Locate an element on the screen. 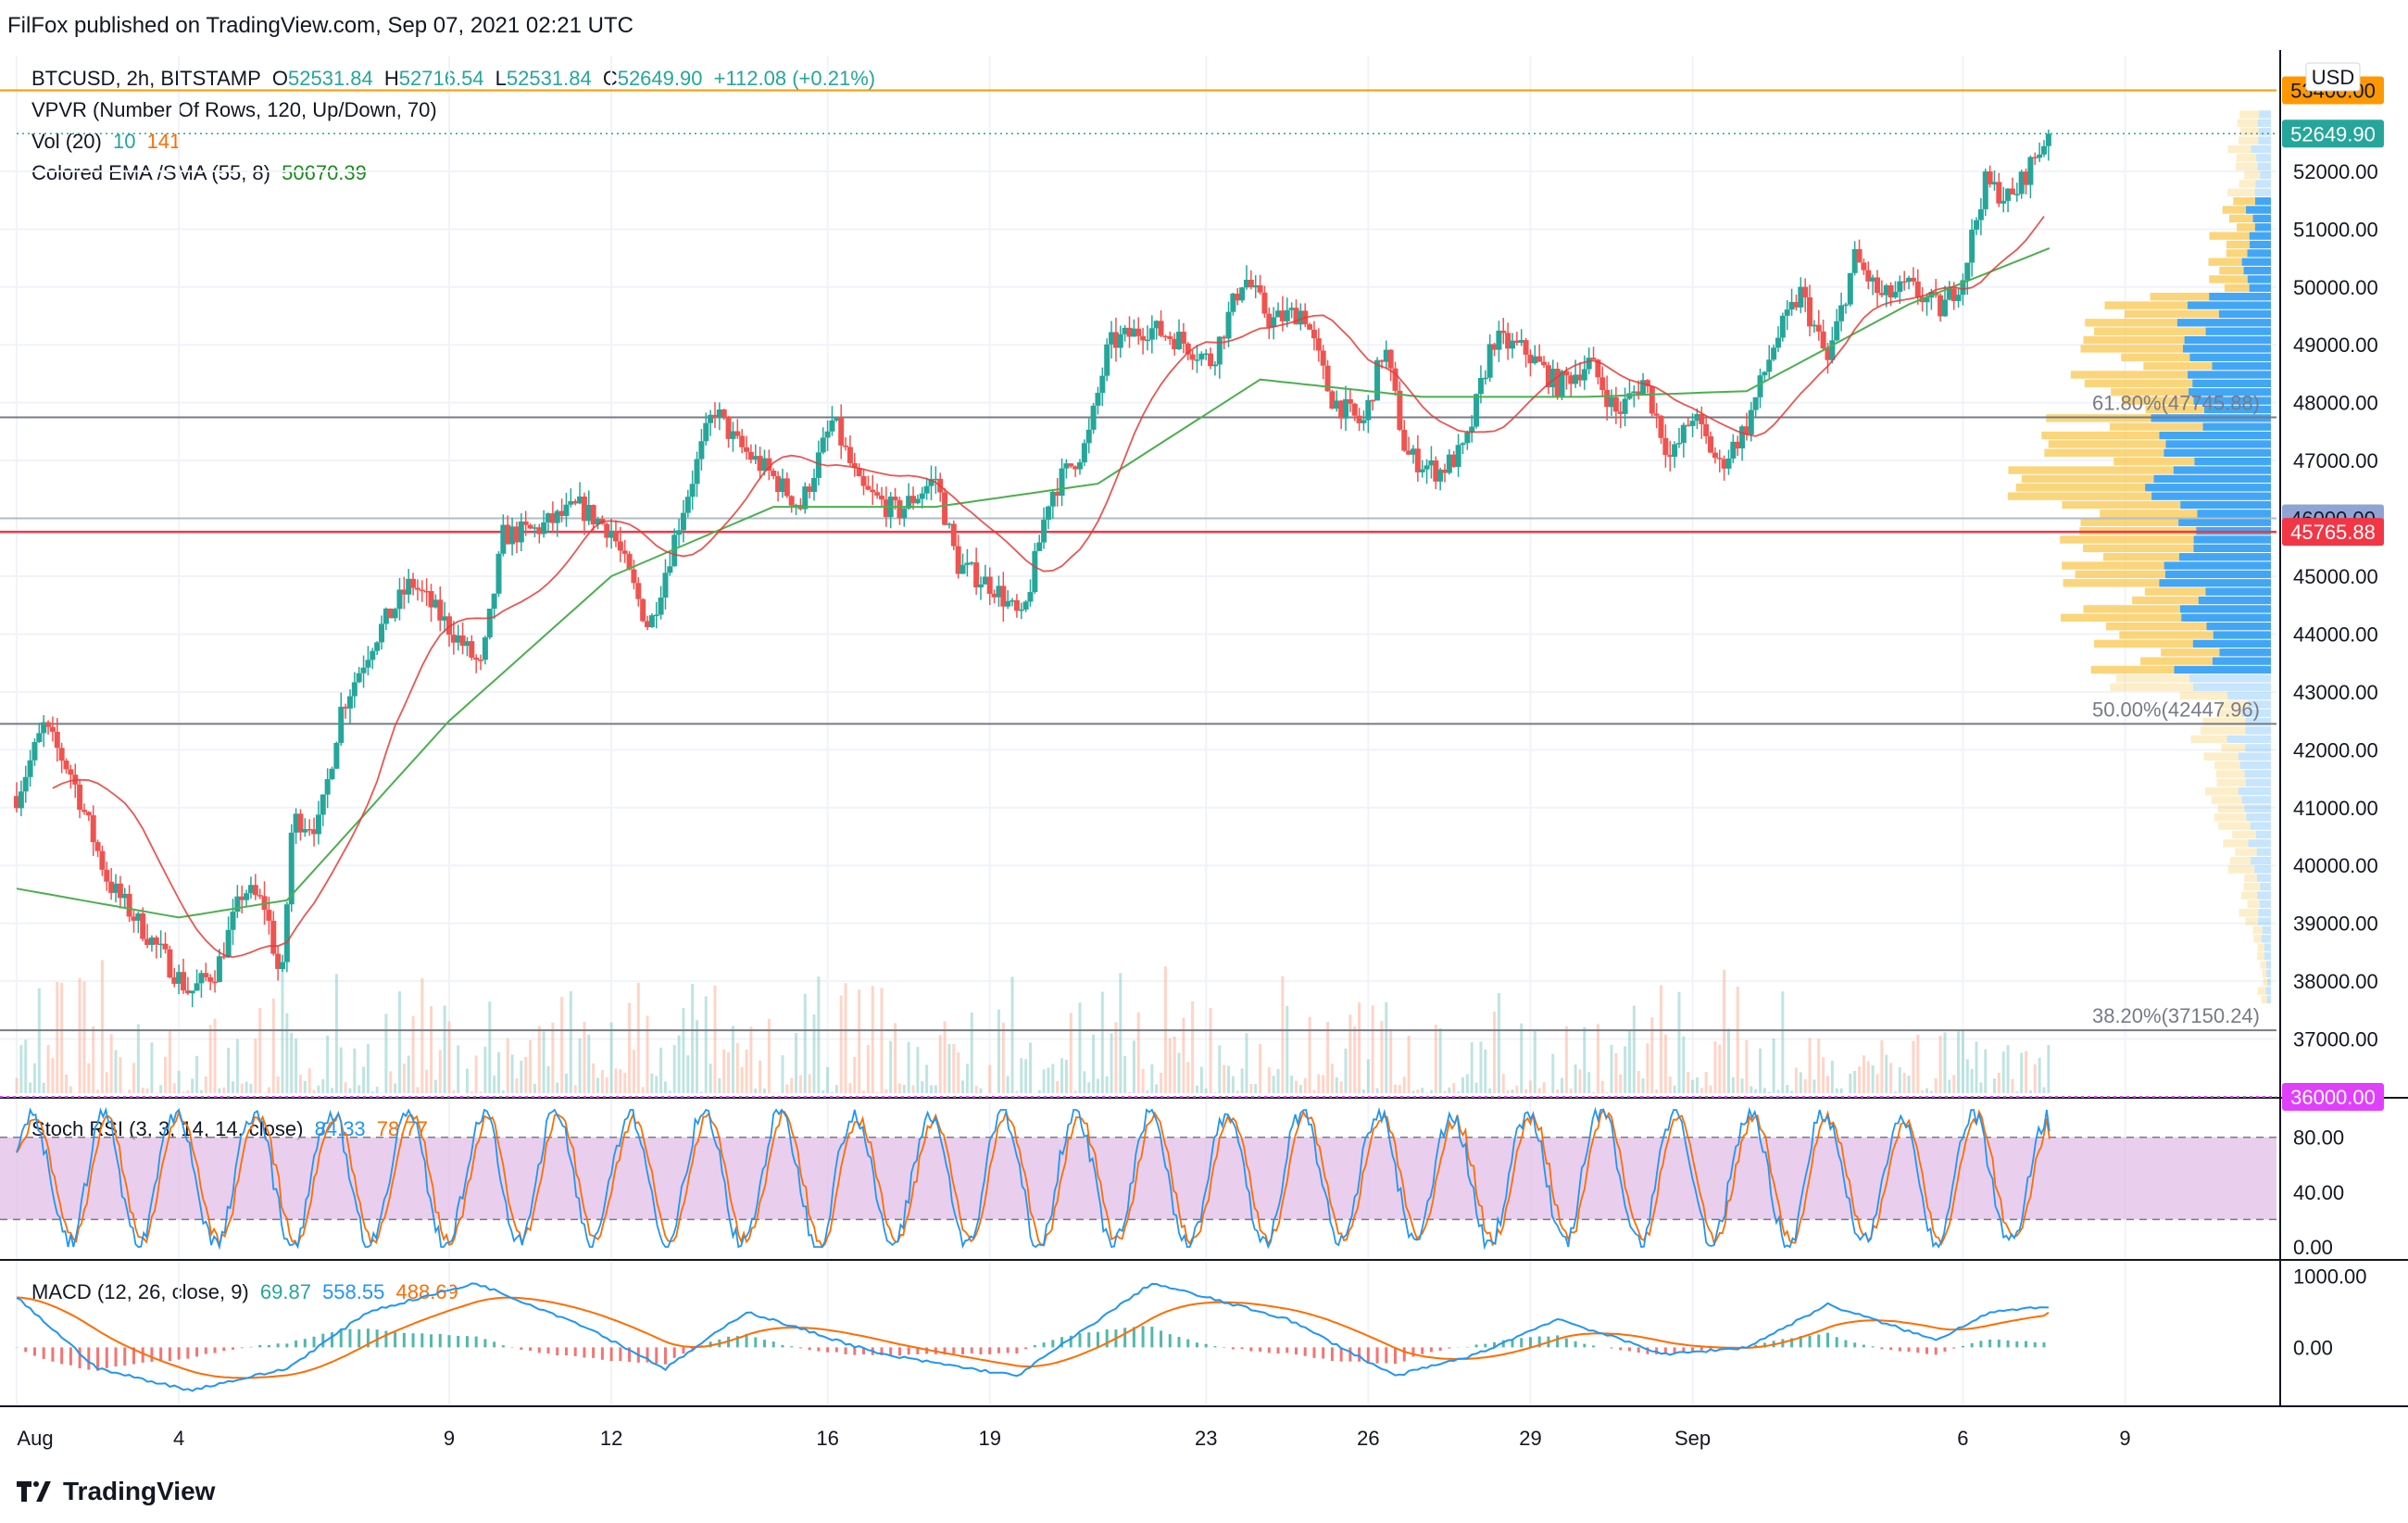 The height and width of the screenshot is (1523, 2408). date-axis-labels: Aug 4 9 12 16 19 23 26 29 Sep 6 9 is located at coordinates (1073, 1438).